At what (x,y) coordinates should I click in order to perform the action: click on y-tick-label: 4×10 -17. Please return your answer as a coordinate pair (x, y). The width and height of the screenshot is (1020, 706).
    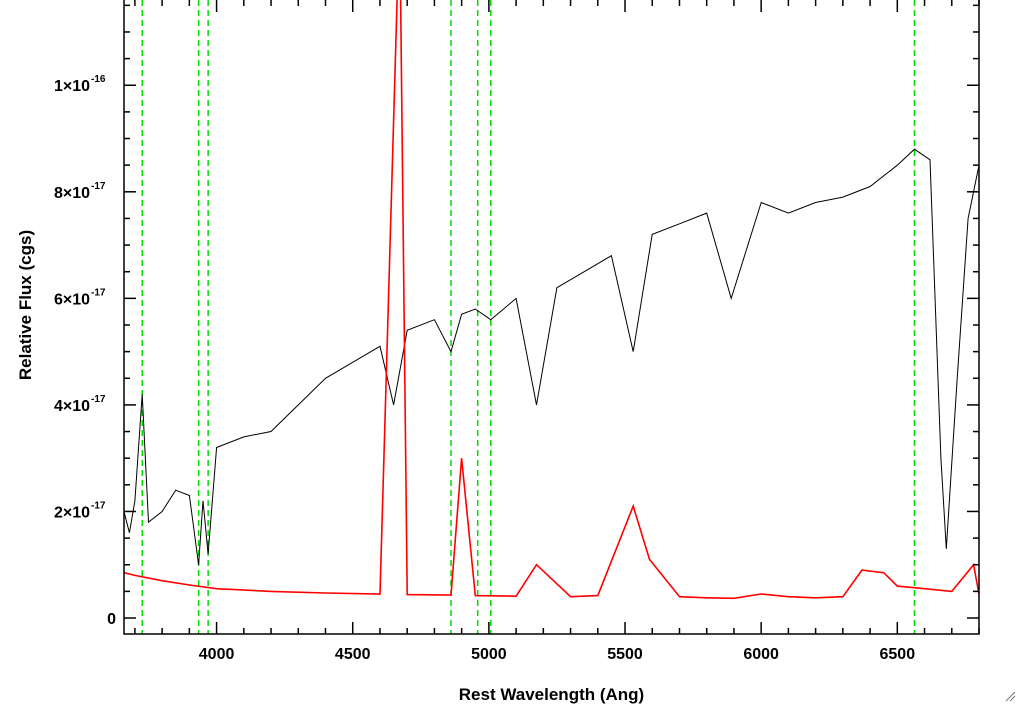
    Looking at the image, I should click on (80, 404).